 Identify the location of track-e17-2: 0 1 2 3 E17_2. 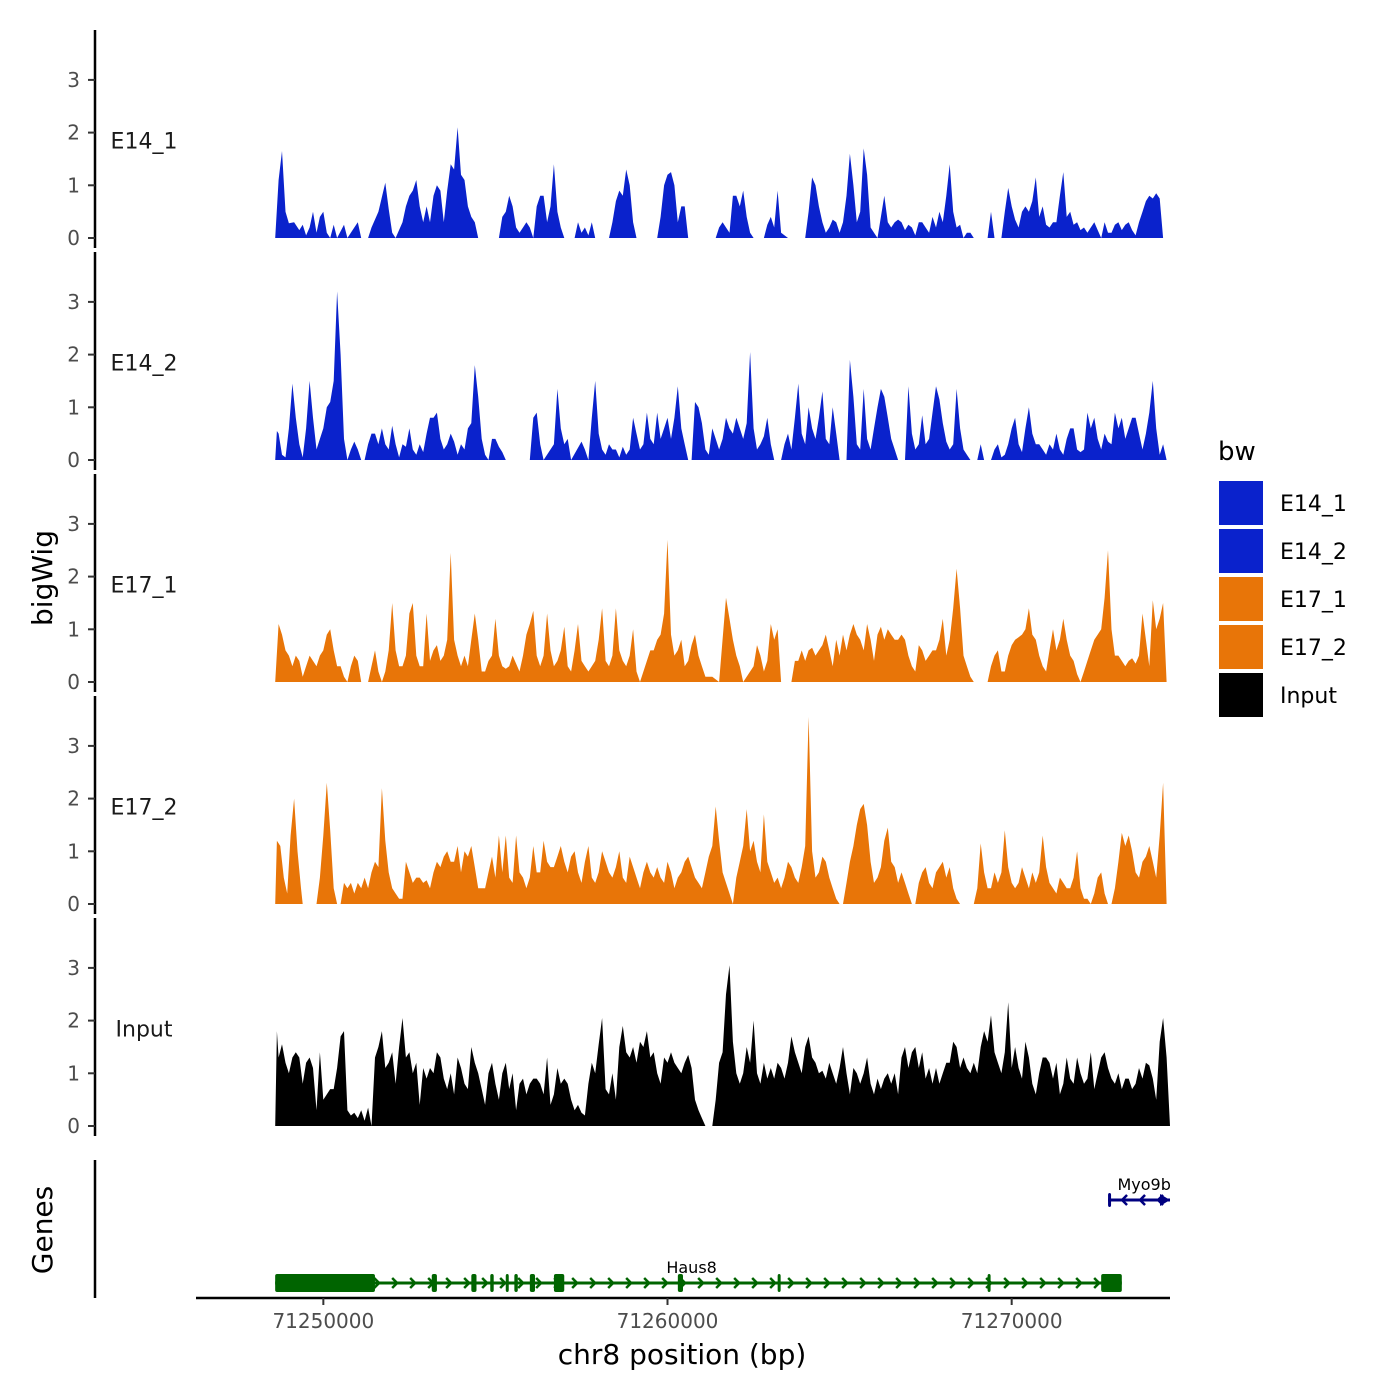
(617, 806).